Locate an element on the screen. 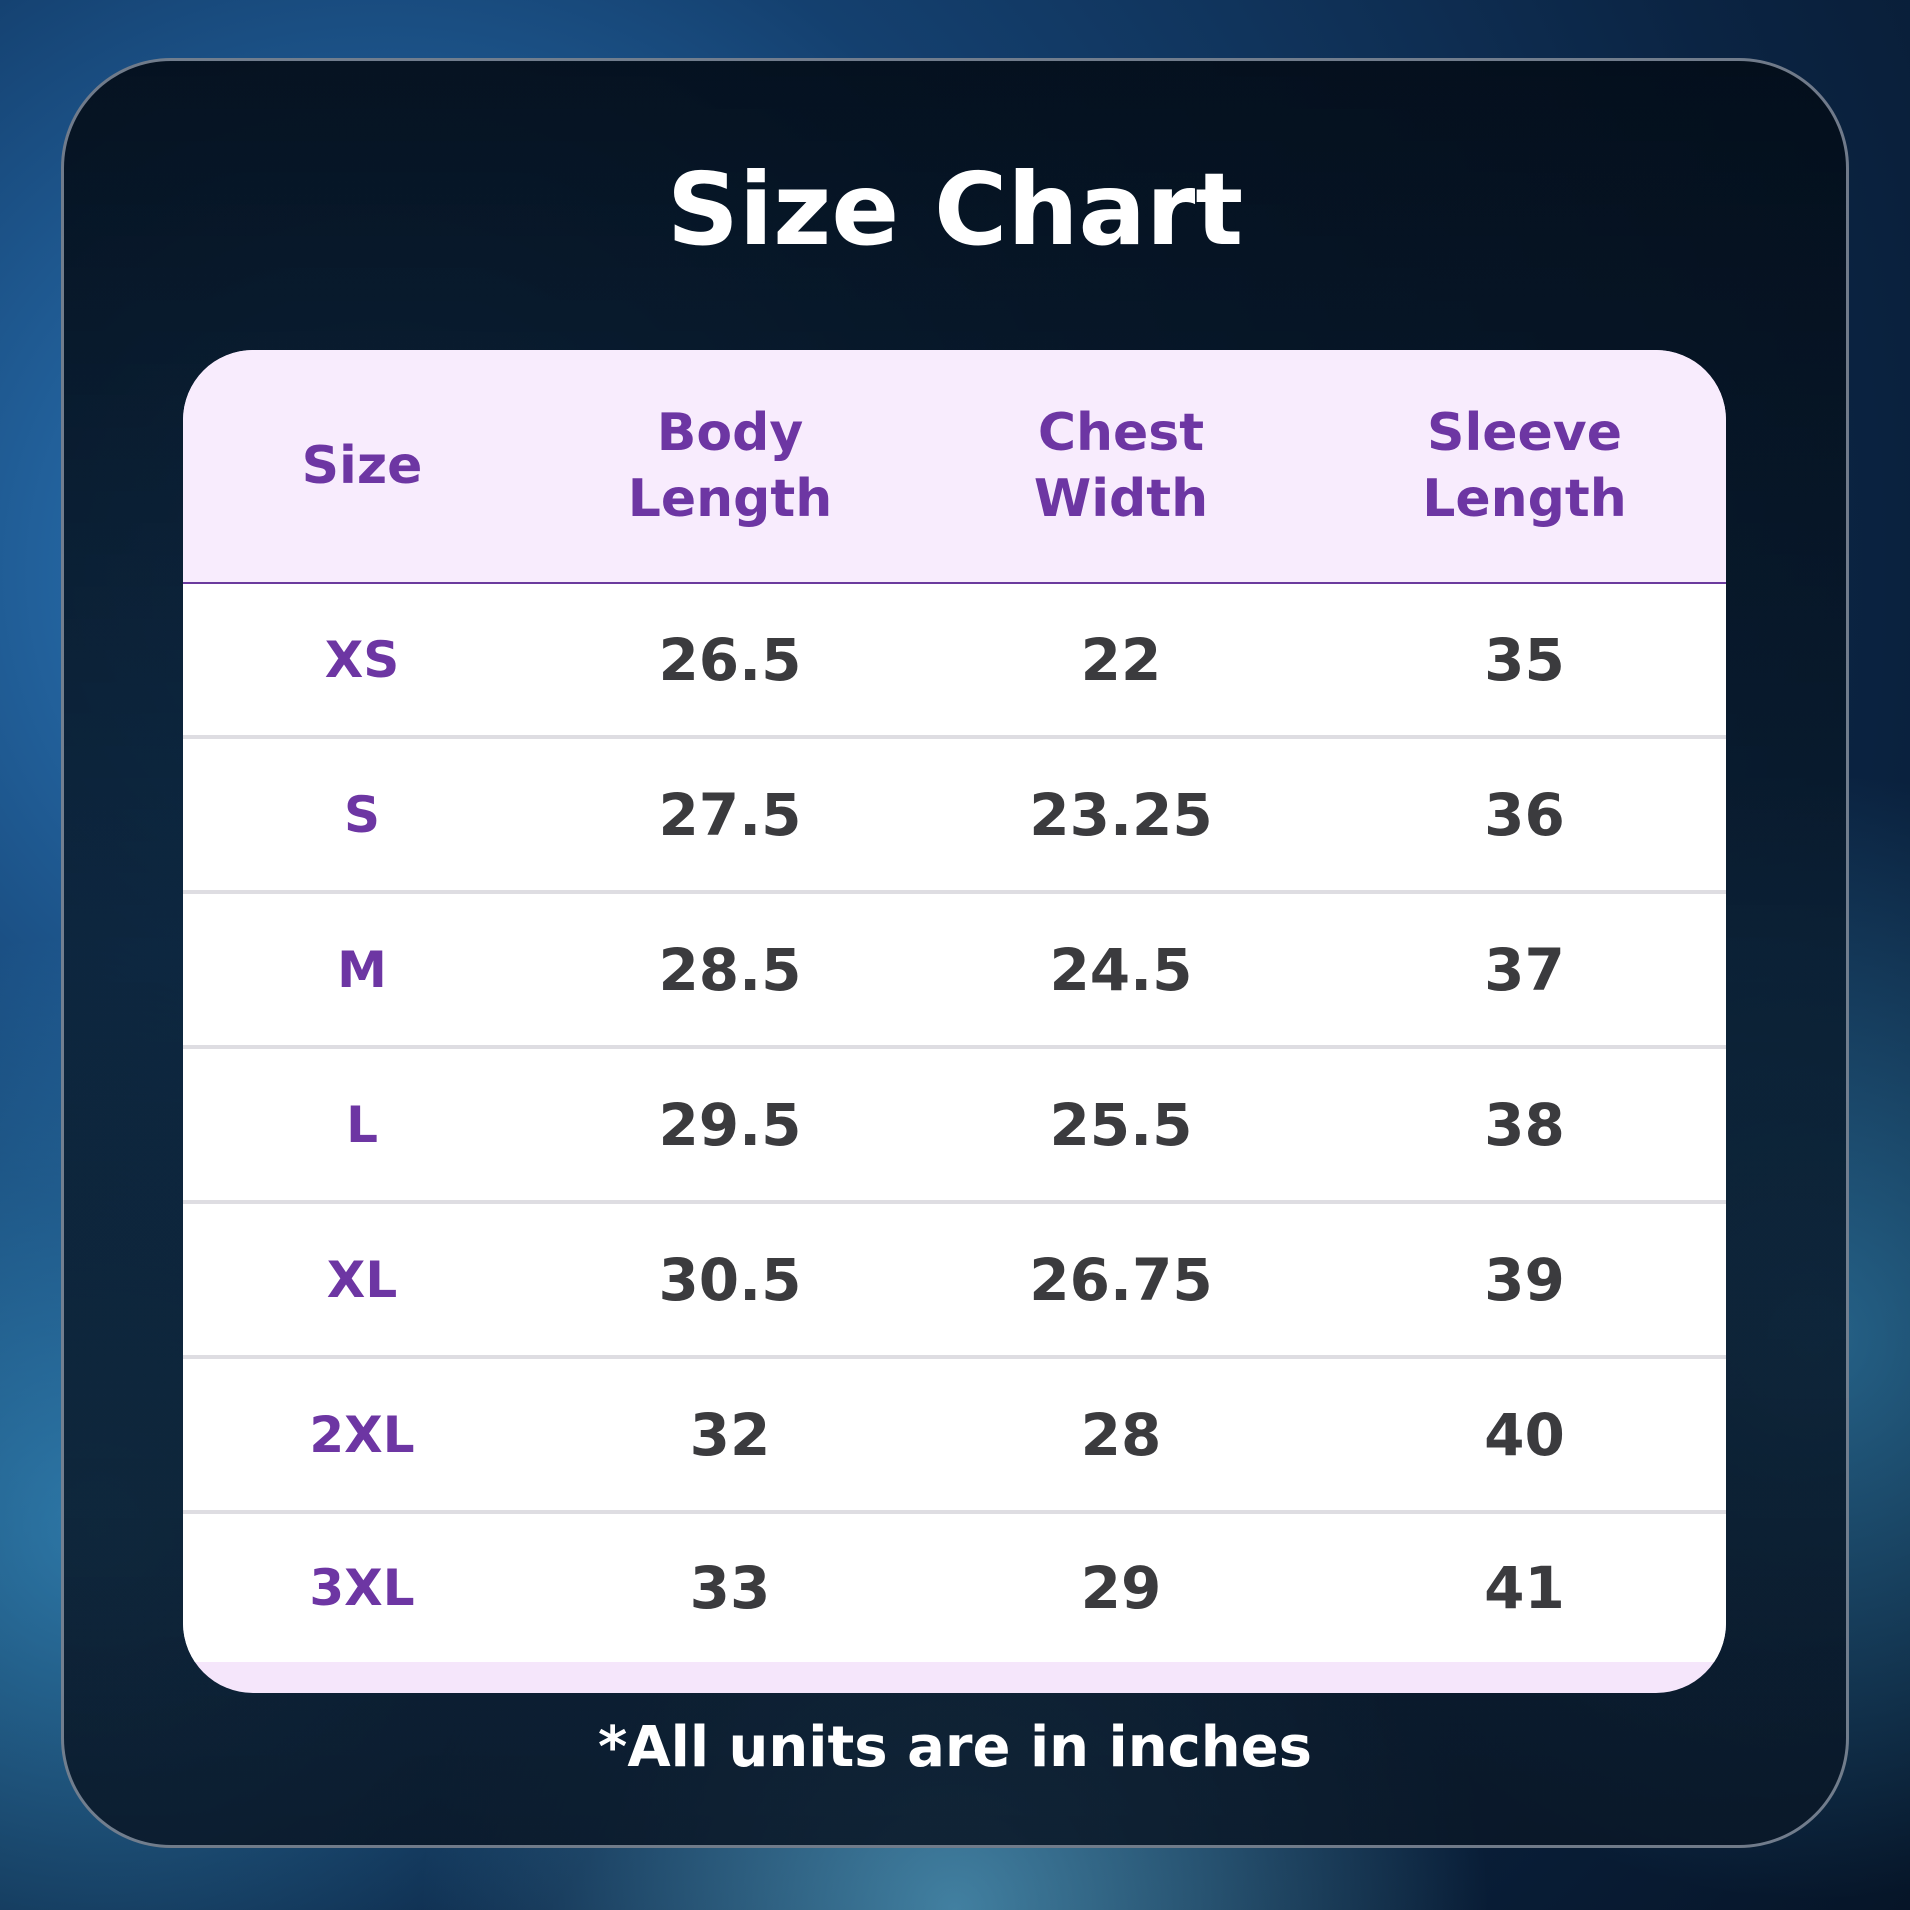 The image size is (1910, 1910). measurement: 40 is located at coordinates (1524, 1434).